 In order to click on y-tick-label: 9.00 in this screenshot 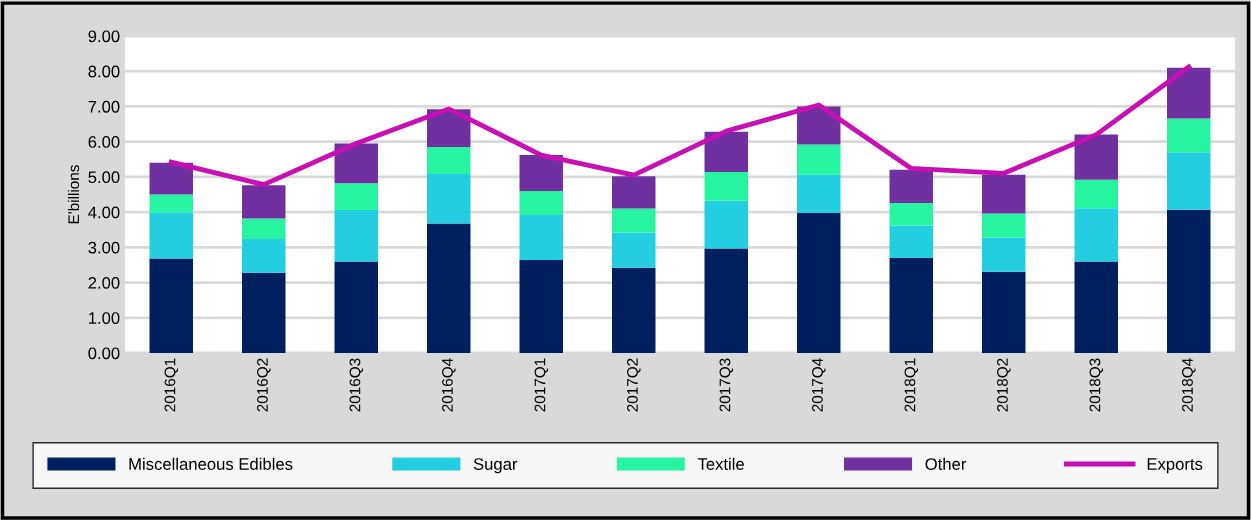, I will do `click(104, 36)`.